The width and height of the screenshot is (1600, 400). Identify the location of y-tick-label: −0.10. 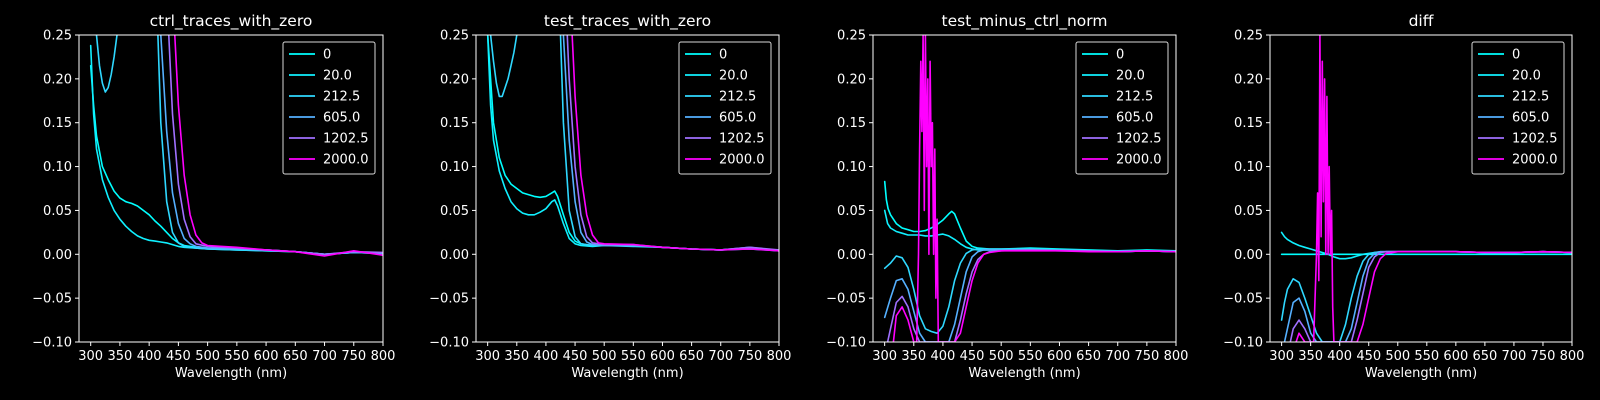
(449, 343).